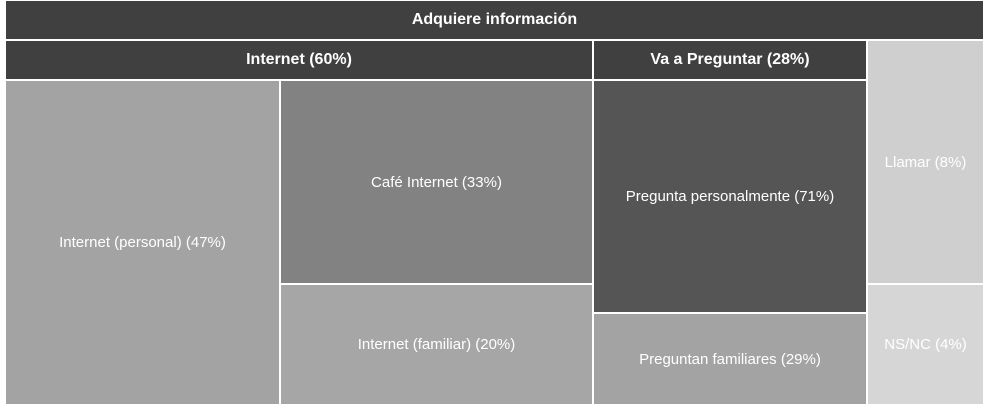  I want to click on tile-ns-nc: NS/NC (4%), so click(925, 344).